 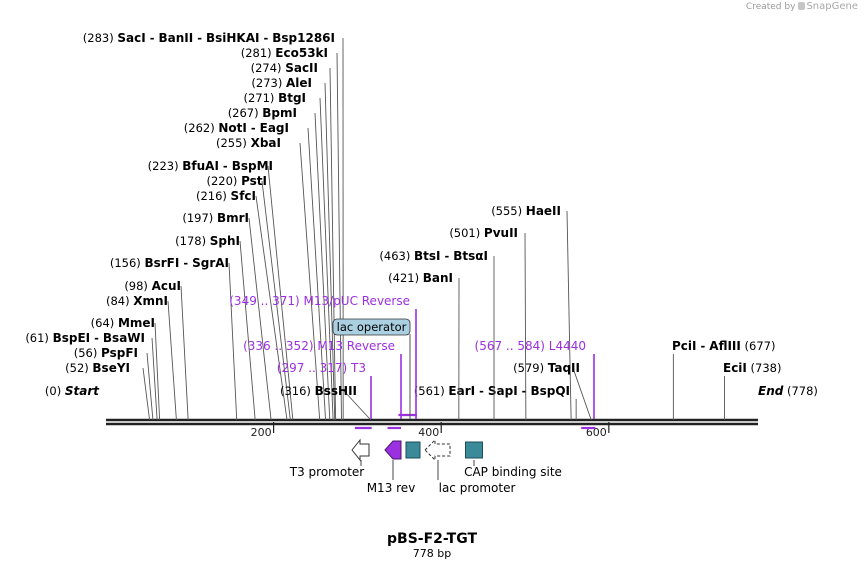 I want to click on site-label: (98) AcuI, so click(x=152, y=286).